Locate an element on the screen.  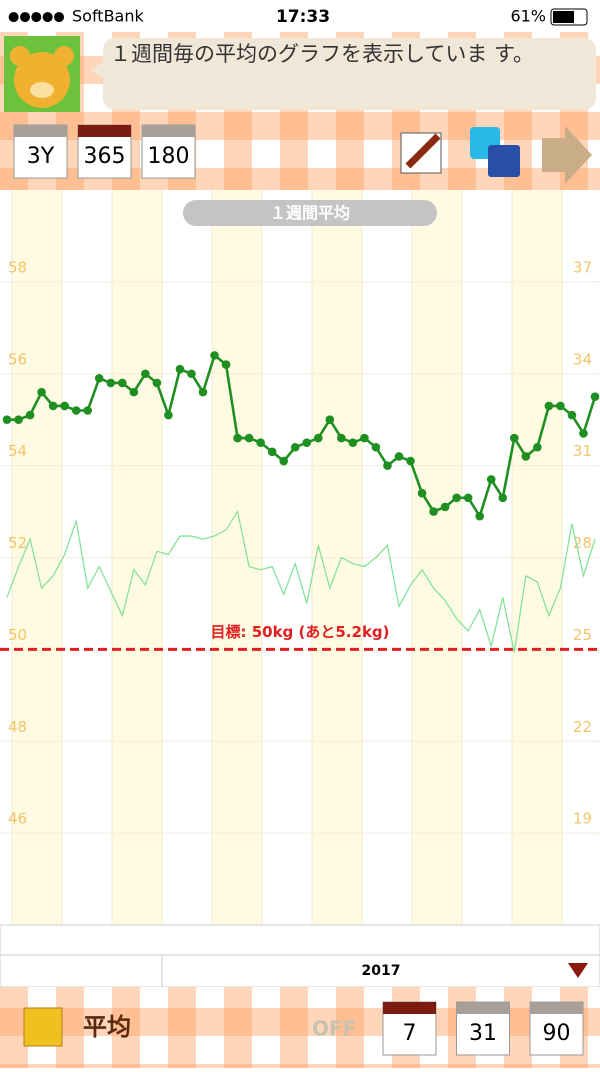
y-tick-label: 54 is located at coordinates (17, 451).